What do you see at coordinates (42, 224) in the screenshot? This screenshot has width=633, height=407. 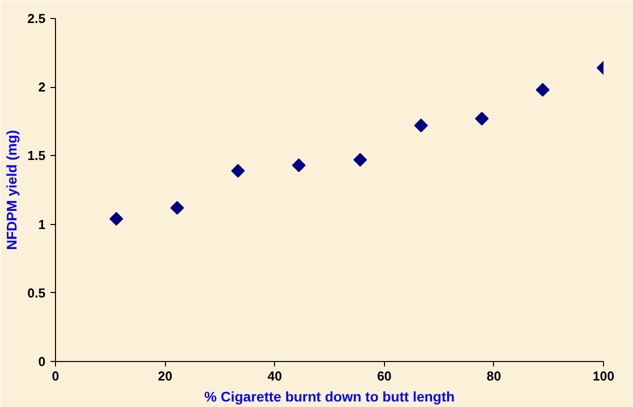 I see `y-tick-label: 1` at bounding box center [42, 224].